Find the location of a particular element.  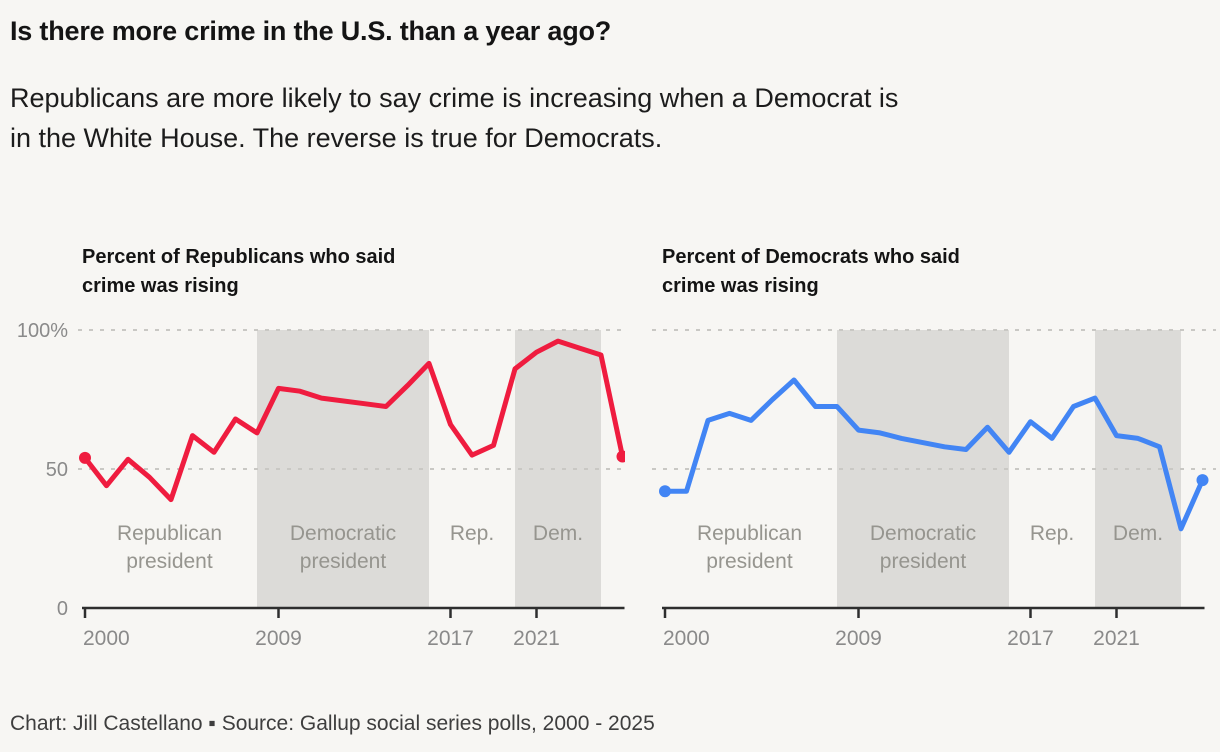

y-tick-label: 50 is located at coordinates (57, 470).